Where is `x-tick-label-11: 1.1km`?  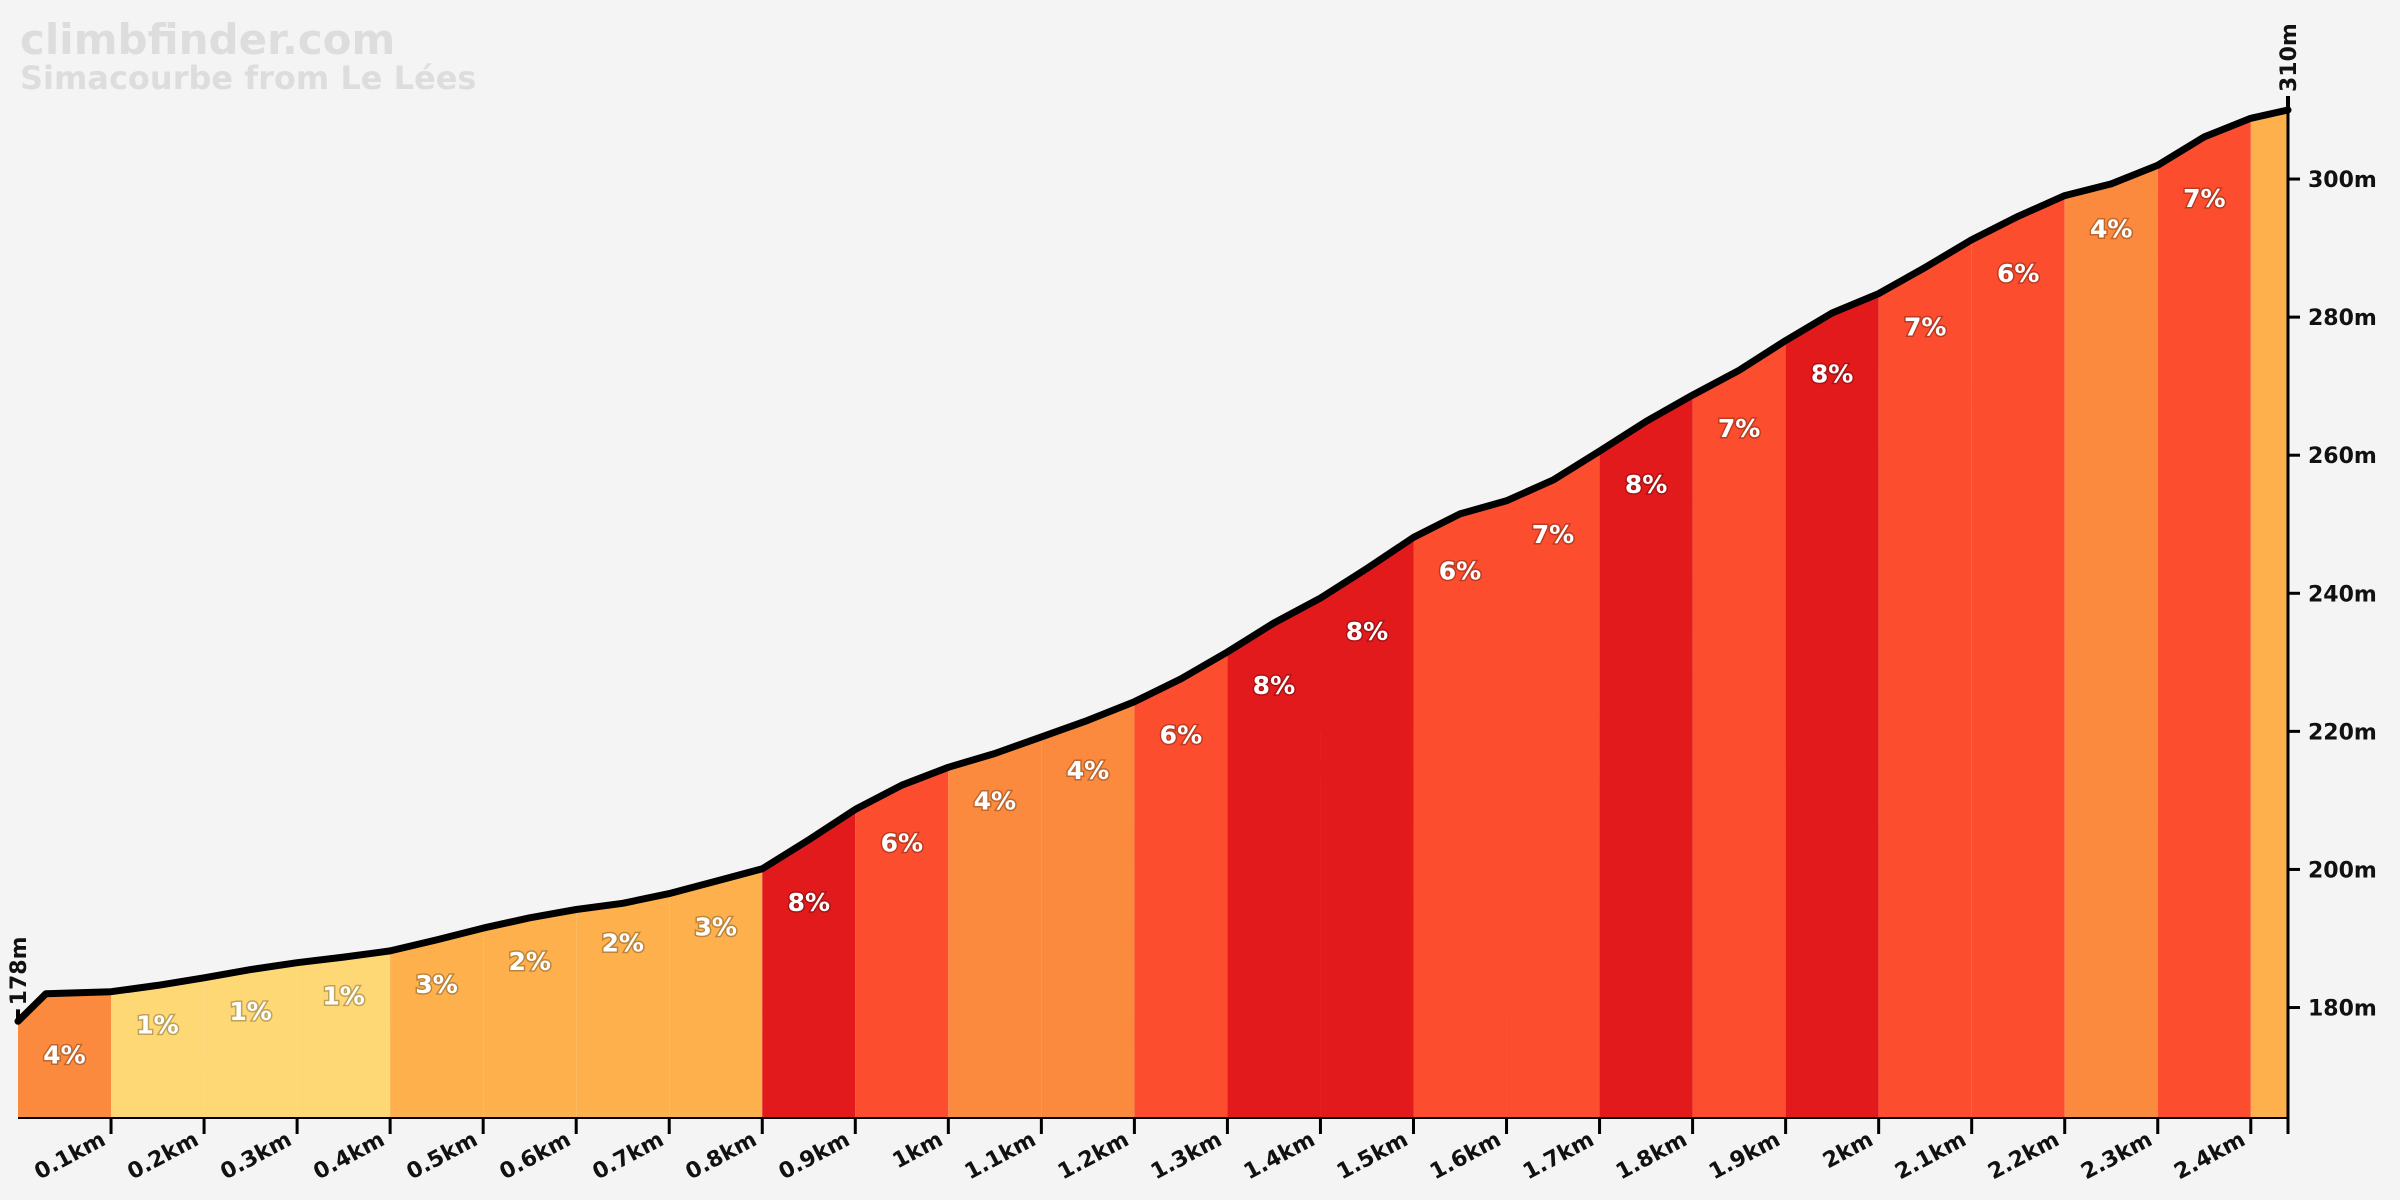
x-tick-label-11: 1.1km is located at coordinates (1000, 1156).